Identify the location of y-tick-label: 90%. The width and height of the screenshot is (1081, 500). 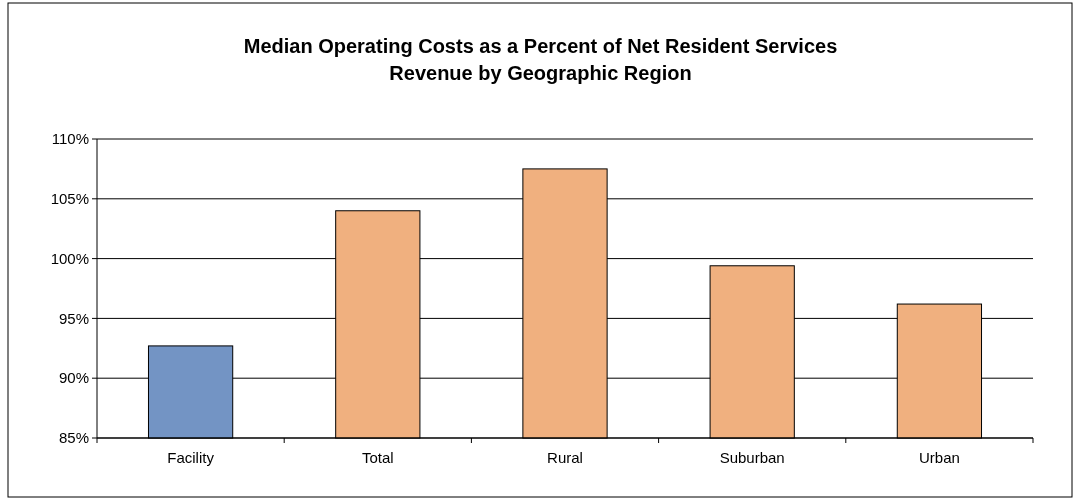
(73, 378).